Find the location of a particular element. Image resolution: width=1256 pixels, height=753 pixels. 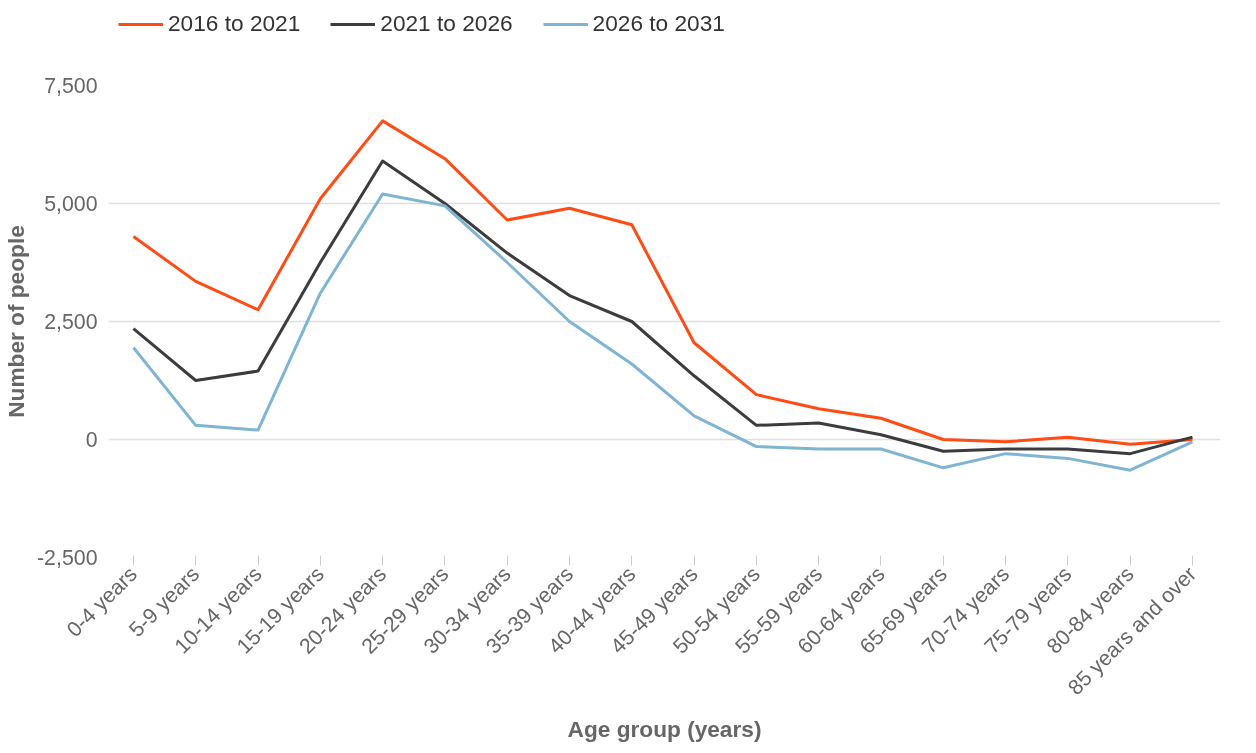

y-tick-label: 7,500 is located at coordinates (71, 86).